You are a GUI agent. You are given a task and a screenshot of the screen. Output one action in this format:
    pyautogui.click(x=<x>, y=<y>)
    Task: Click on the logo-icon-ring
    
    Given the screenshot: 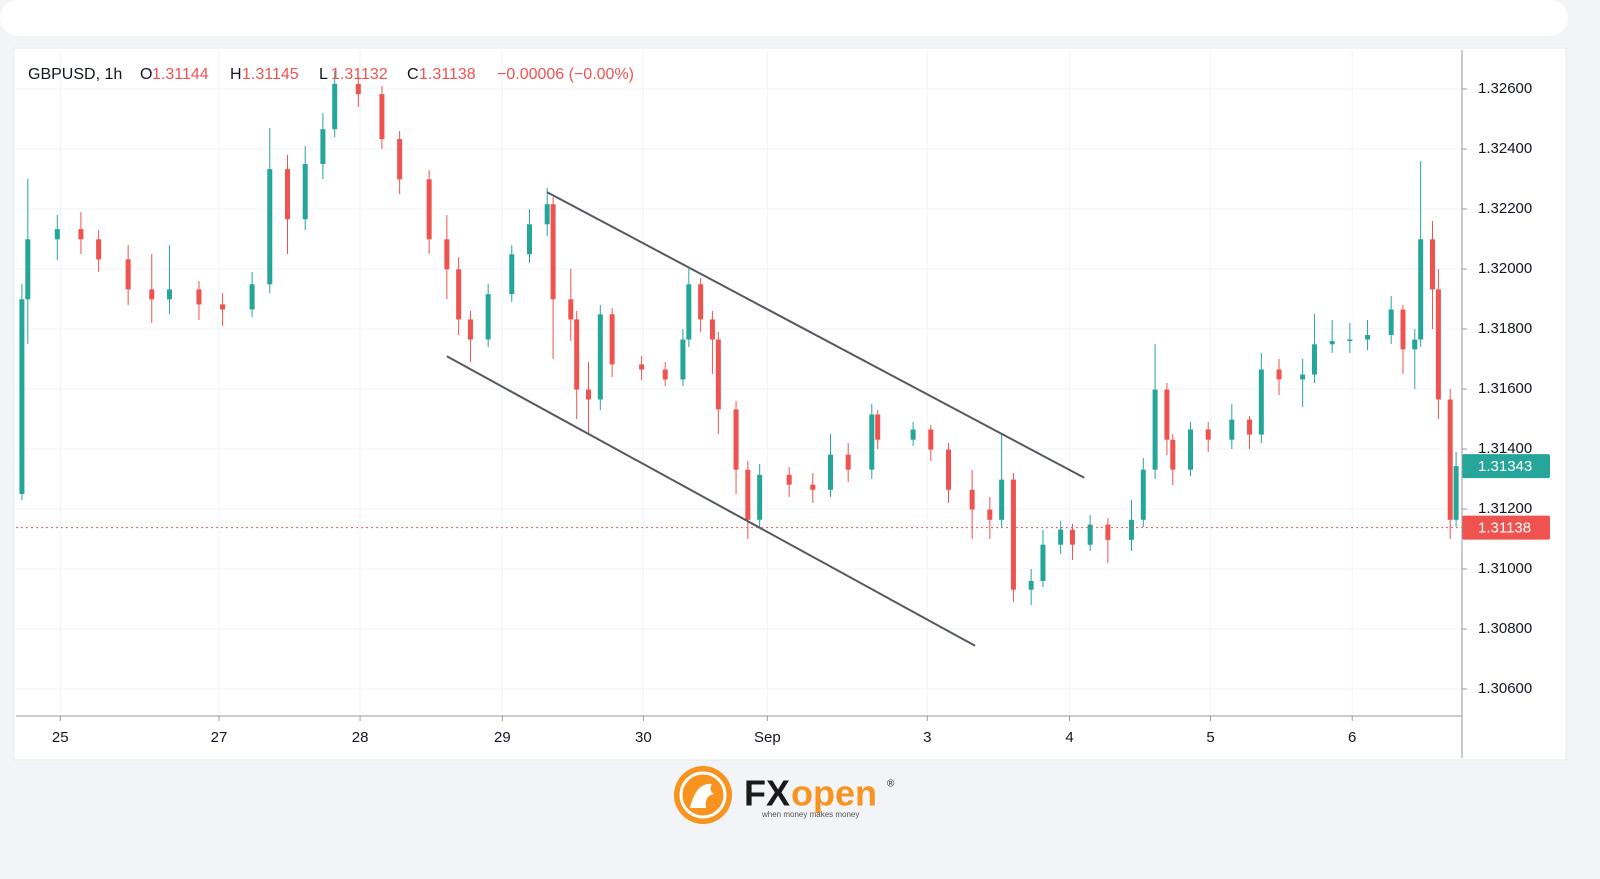 What is the action you would take?
    pyautogui.click(x=703, y=795)
    